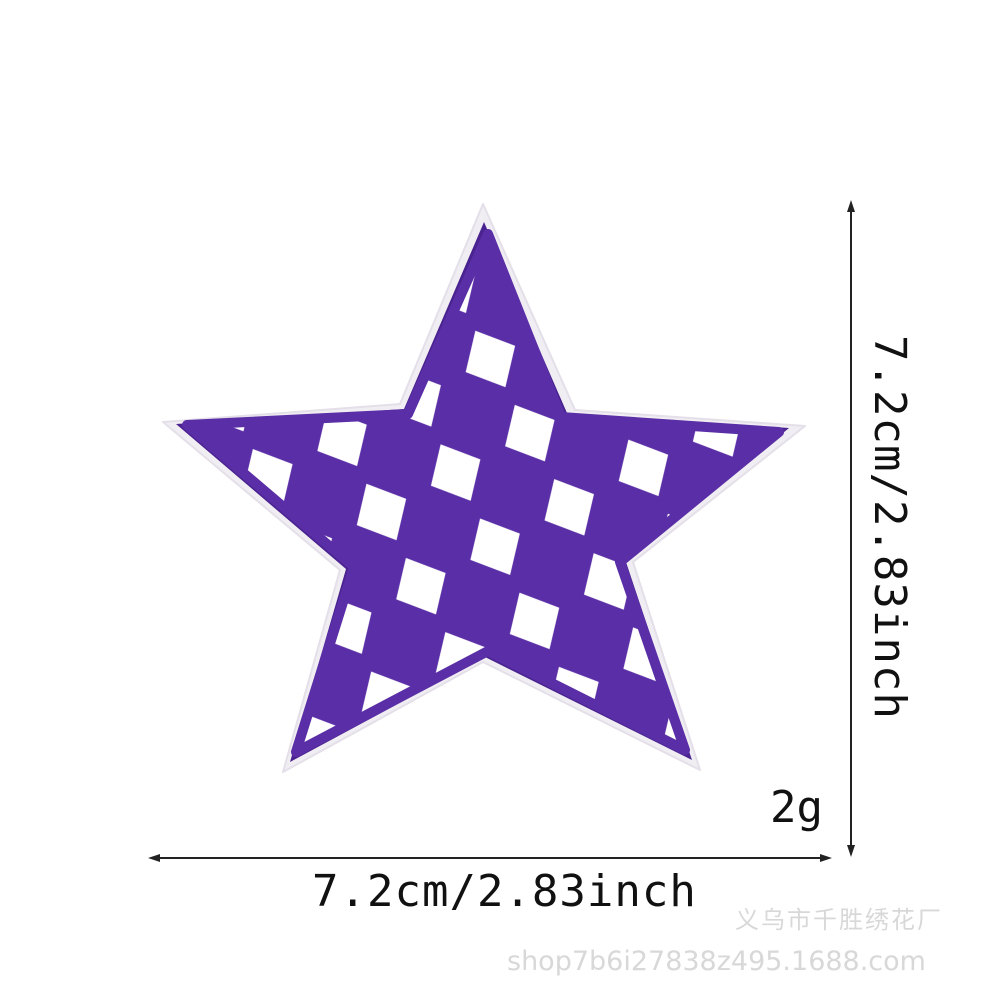 The height and width of the screenshot is (1005, 1000). What do you see at coordinates (504, 891) in the screenshot?
I see `width-label: 7.2cm/2.83inch` at bounding box center [504, 891].